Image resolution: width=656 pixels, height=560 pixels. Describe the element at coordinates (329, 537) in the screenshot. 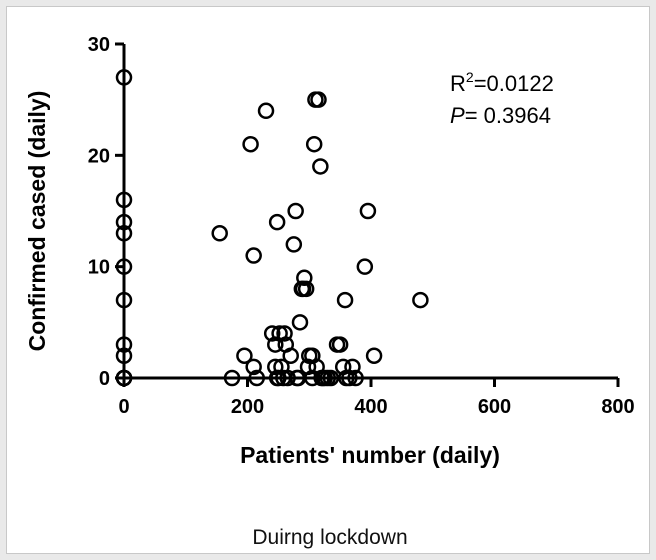

I see `chart-caption: Duirng lockdown` at that location.